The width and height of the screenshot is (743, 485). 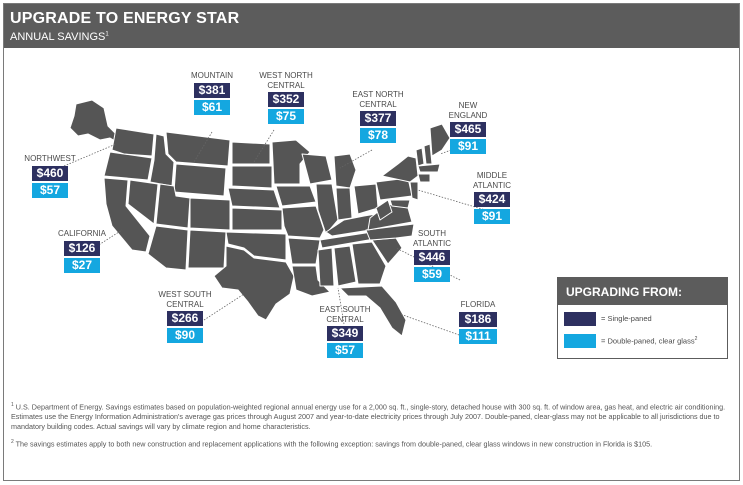 I want to click on double-paned-value: $90, so click(x=185, y=335).